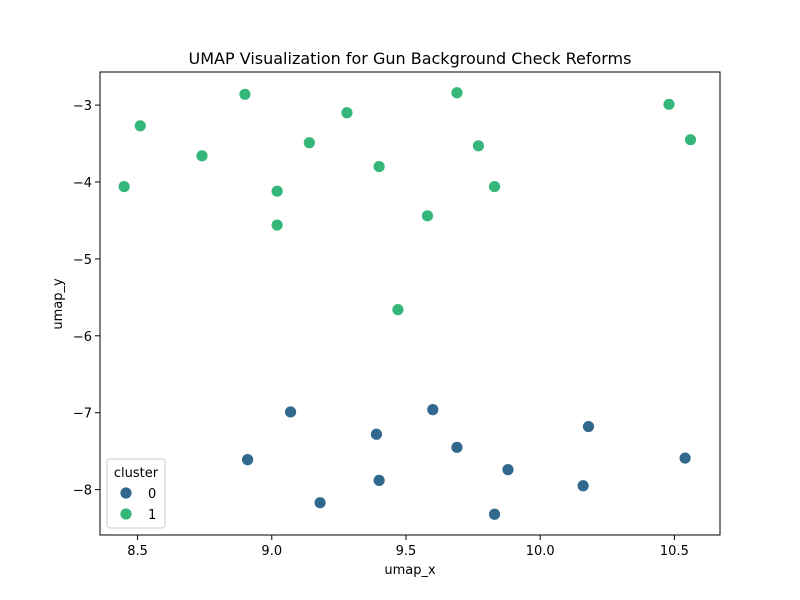  I want to click on x-tick-label: 9.0, so click(271, 551).